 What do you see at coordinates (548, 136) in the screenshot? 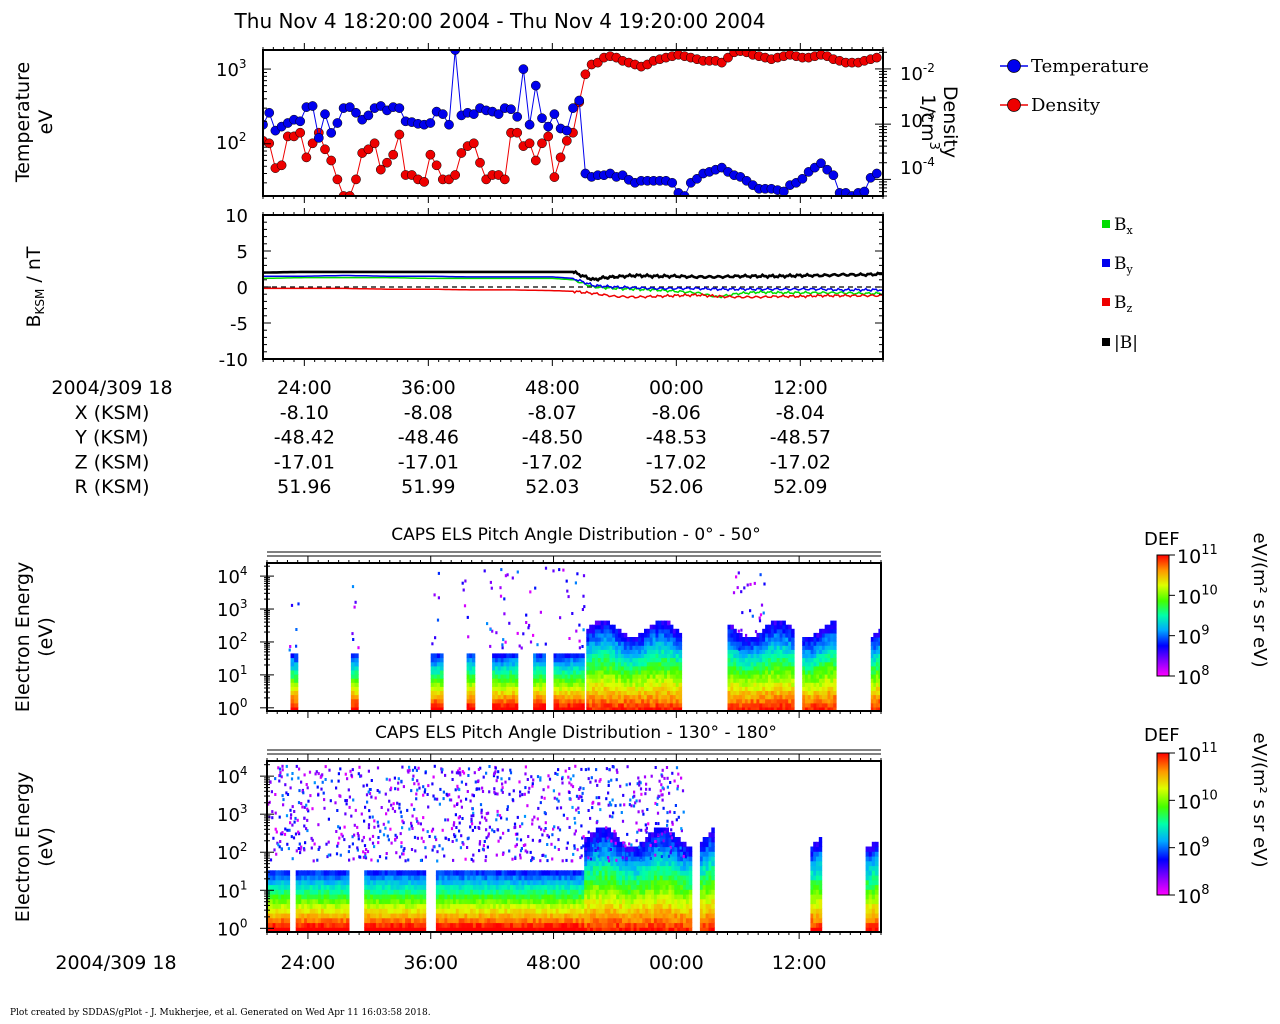
I see `density-point` at bounding box center [548, 136].